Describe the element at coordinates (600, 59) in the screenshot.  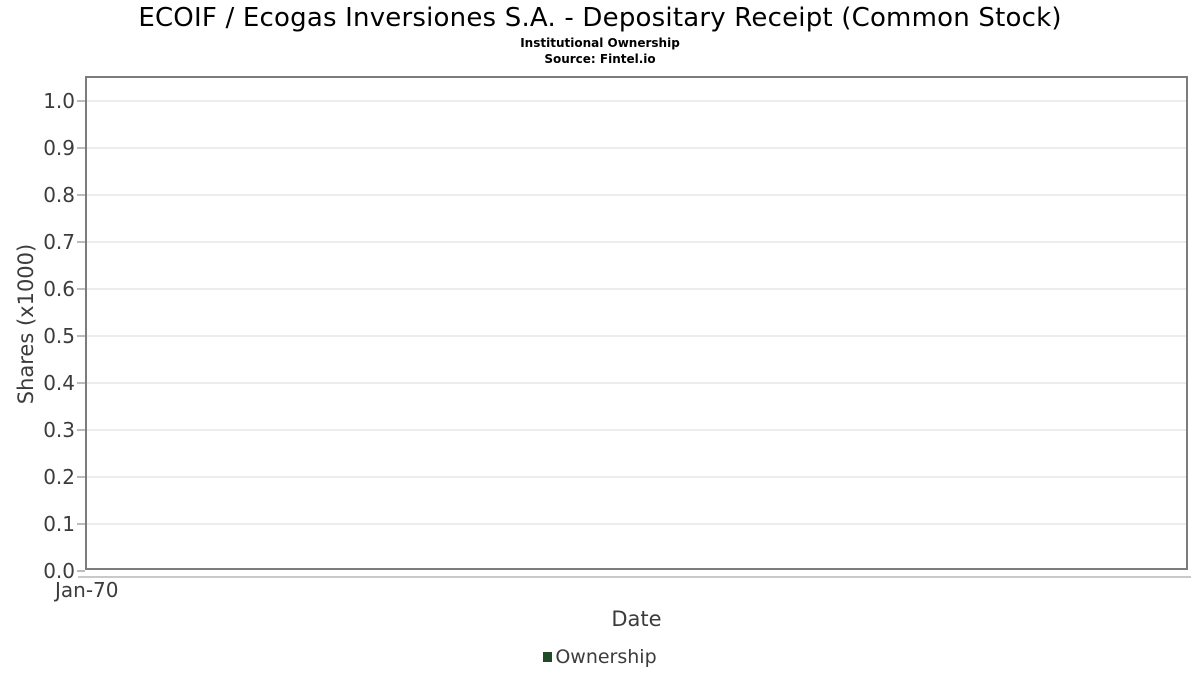
I see `chart-source: Source: Fintel.io` at that location.